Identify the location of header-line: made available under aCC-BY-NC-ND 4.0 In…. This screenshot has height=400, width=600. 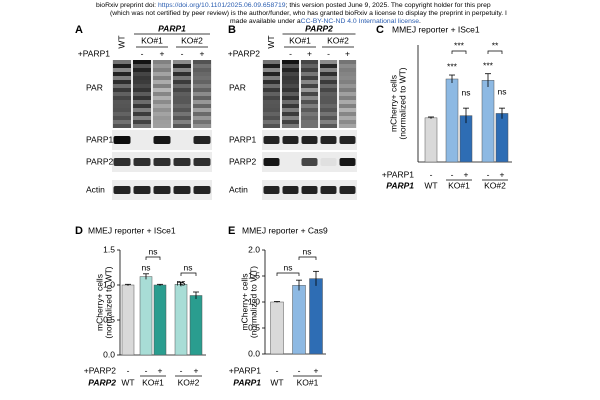
(325, 21).